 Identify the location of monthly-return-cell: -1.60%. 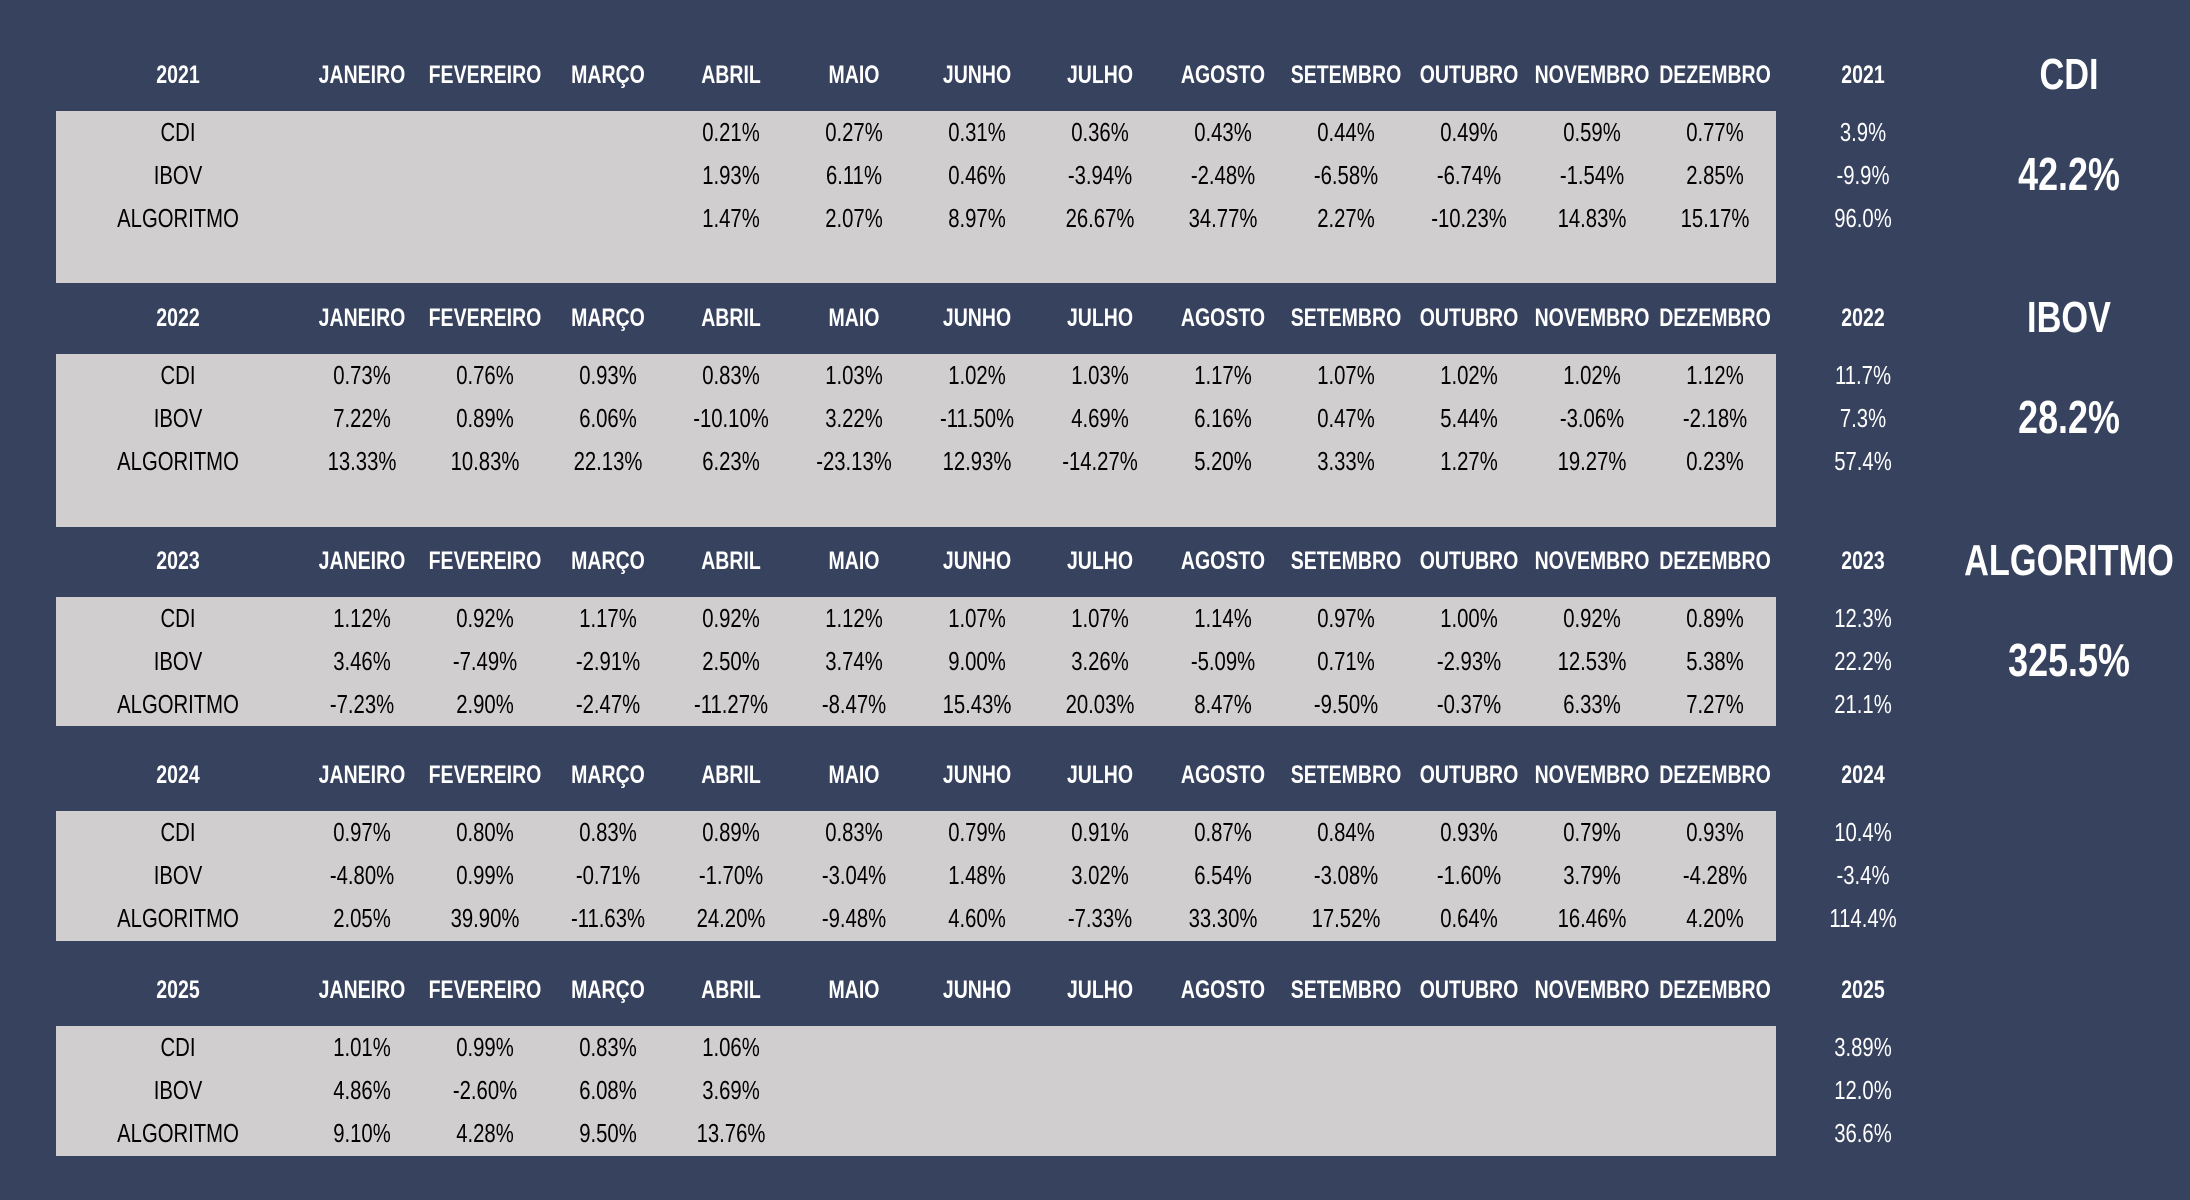
(1469, 875).